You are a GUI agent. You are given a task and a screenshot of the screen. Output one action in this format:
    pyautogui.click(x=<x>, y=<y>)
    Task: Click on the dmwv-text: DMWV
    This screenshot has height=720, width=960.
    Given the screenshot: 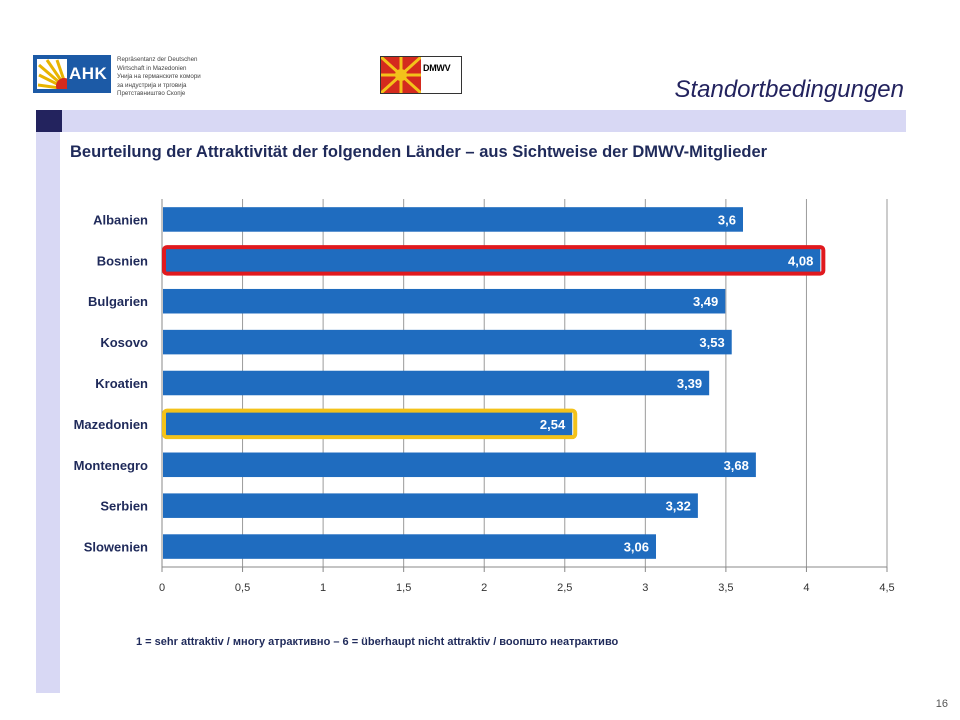 What is the action you would take?
    pyautogui.click(x=437, y=68)
    